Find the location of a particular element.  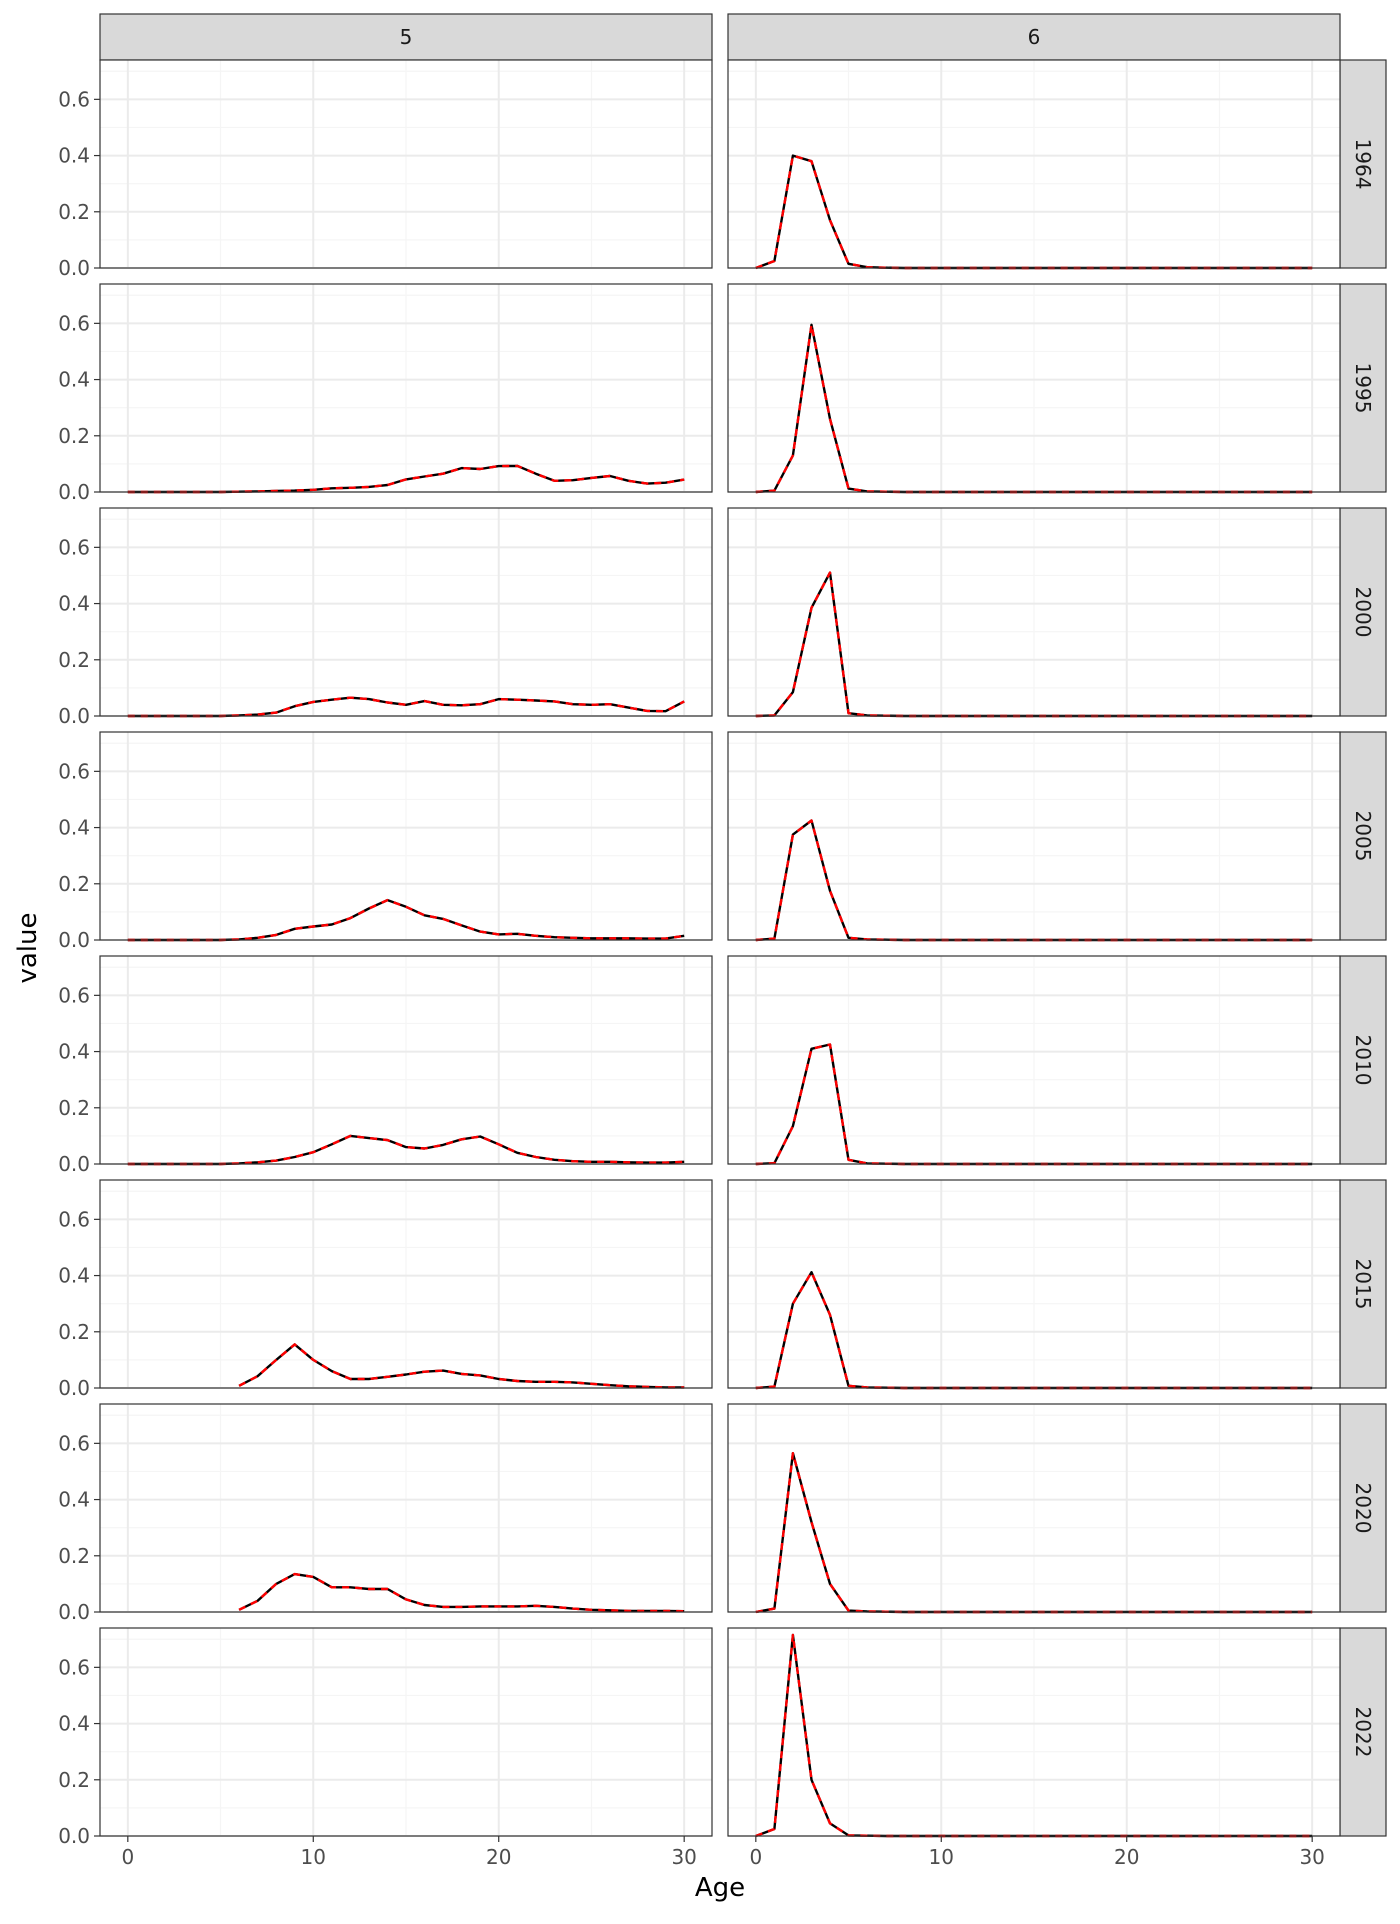

panel-5-2022 is located at coordinates (406, 1732).